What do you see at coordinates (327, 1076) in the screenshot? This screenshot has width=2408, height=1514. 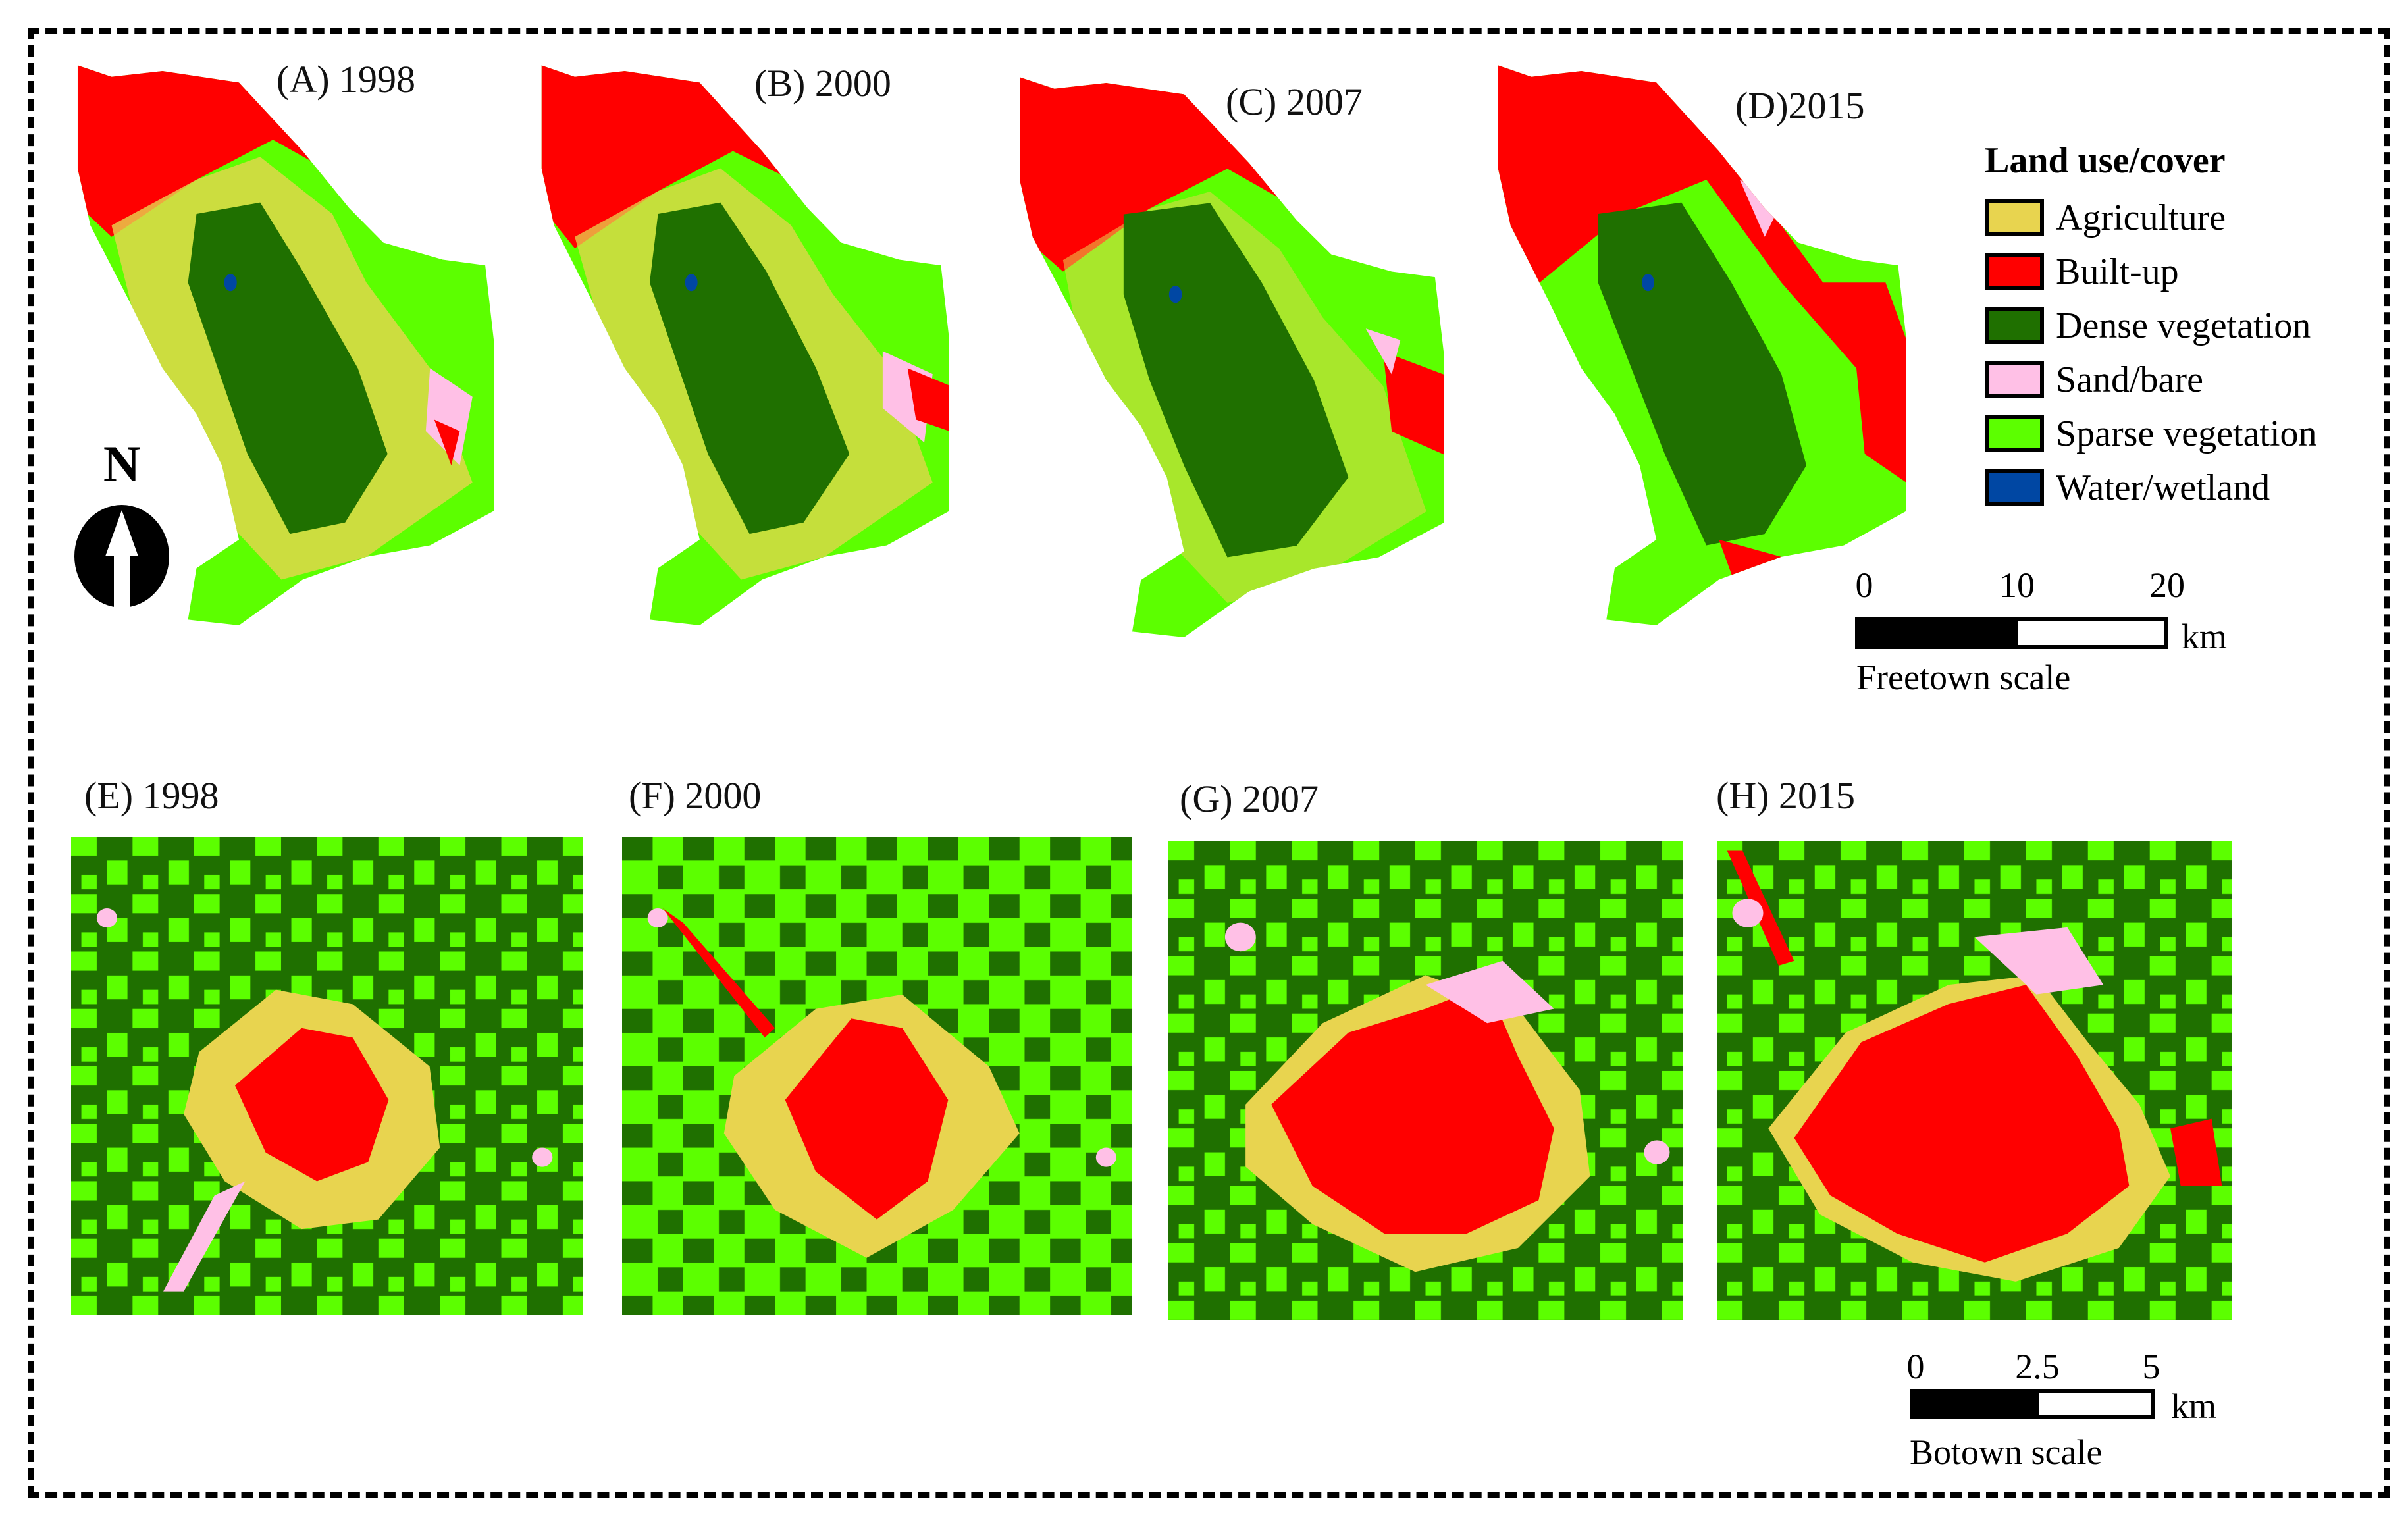 I see `map-botown-1998` at bounding box center [327, 1076].